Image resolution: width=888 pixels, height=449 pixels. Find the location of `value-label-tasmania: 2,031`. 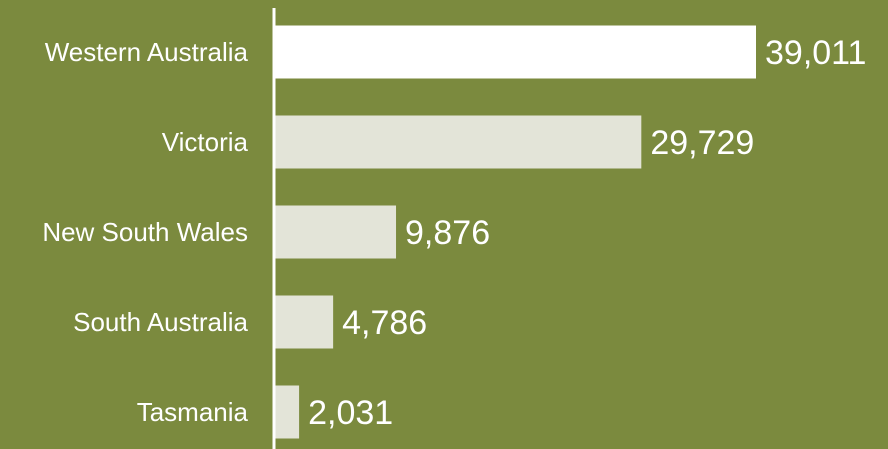

value-label-tasmania: 2,031 is located at coordinates (350, 413).